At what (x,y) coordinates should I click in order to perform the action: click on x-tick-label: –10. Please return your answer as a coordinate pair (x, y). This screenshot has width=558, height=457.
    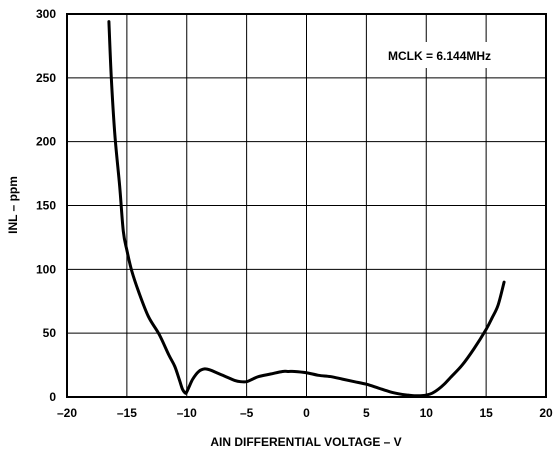
    Looking at the image, I should click on (187, 413).